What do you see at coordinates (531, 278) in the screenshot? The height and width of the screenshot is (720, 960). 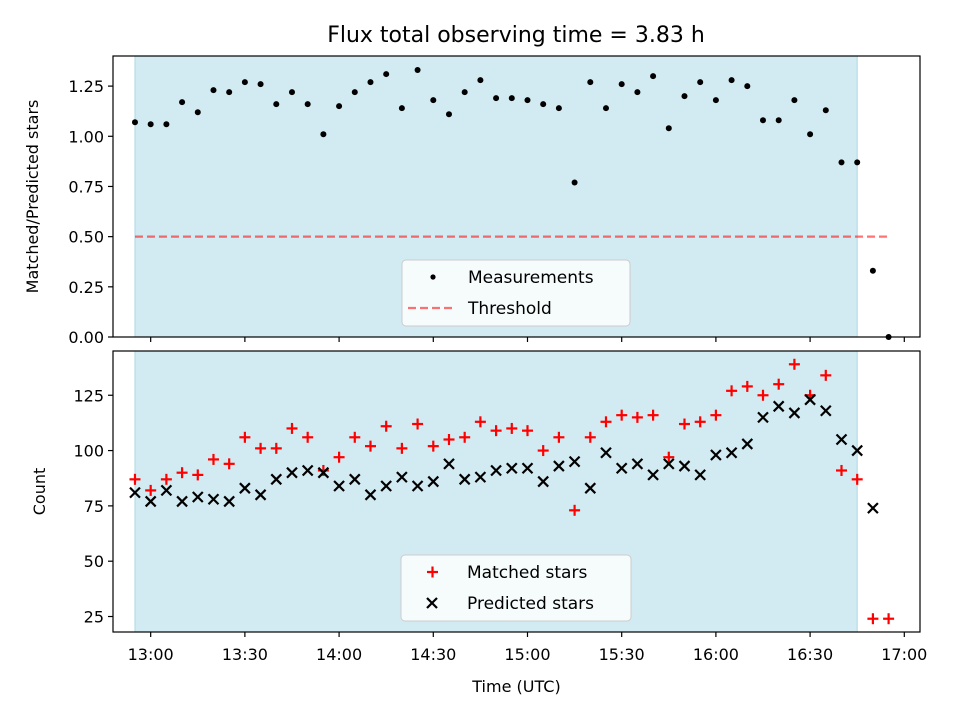 I see `legend-label: Measurements` at bounding box center [531, 278].